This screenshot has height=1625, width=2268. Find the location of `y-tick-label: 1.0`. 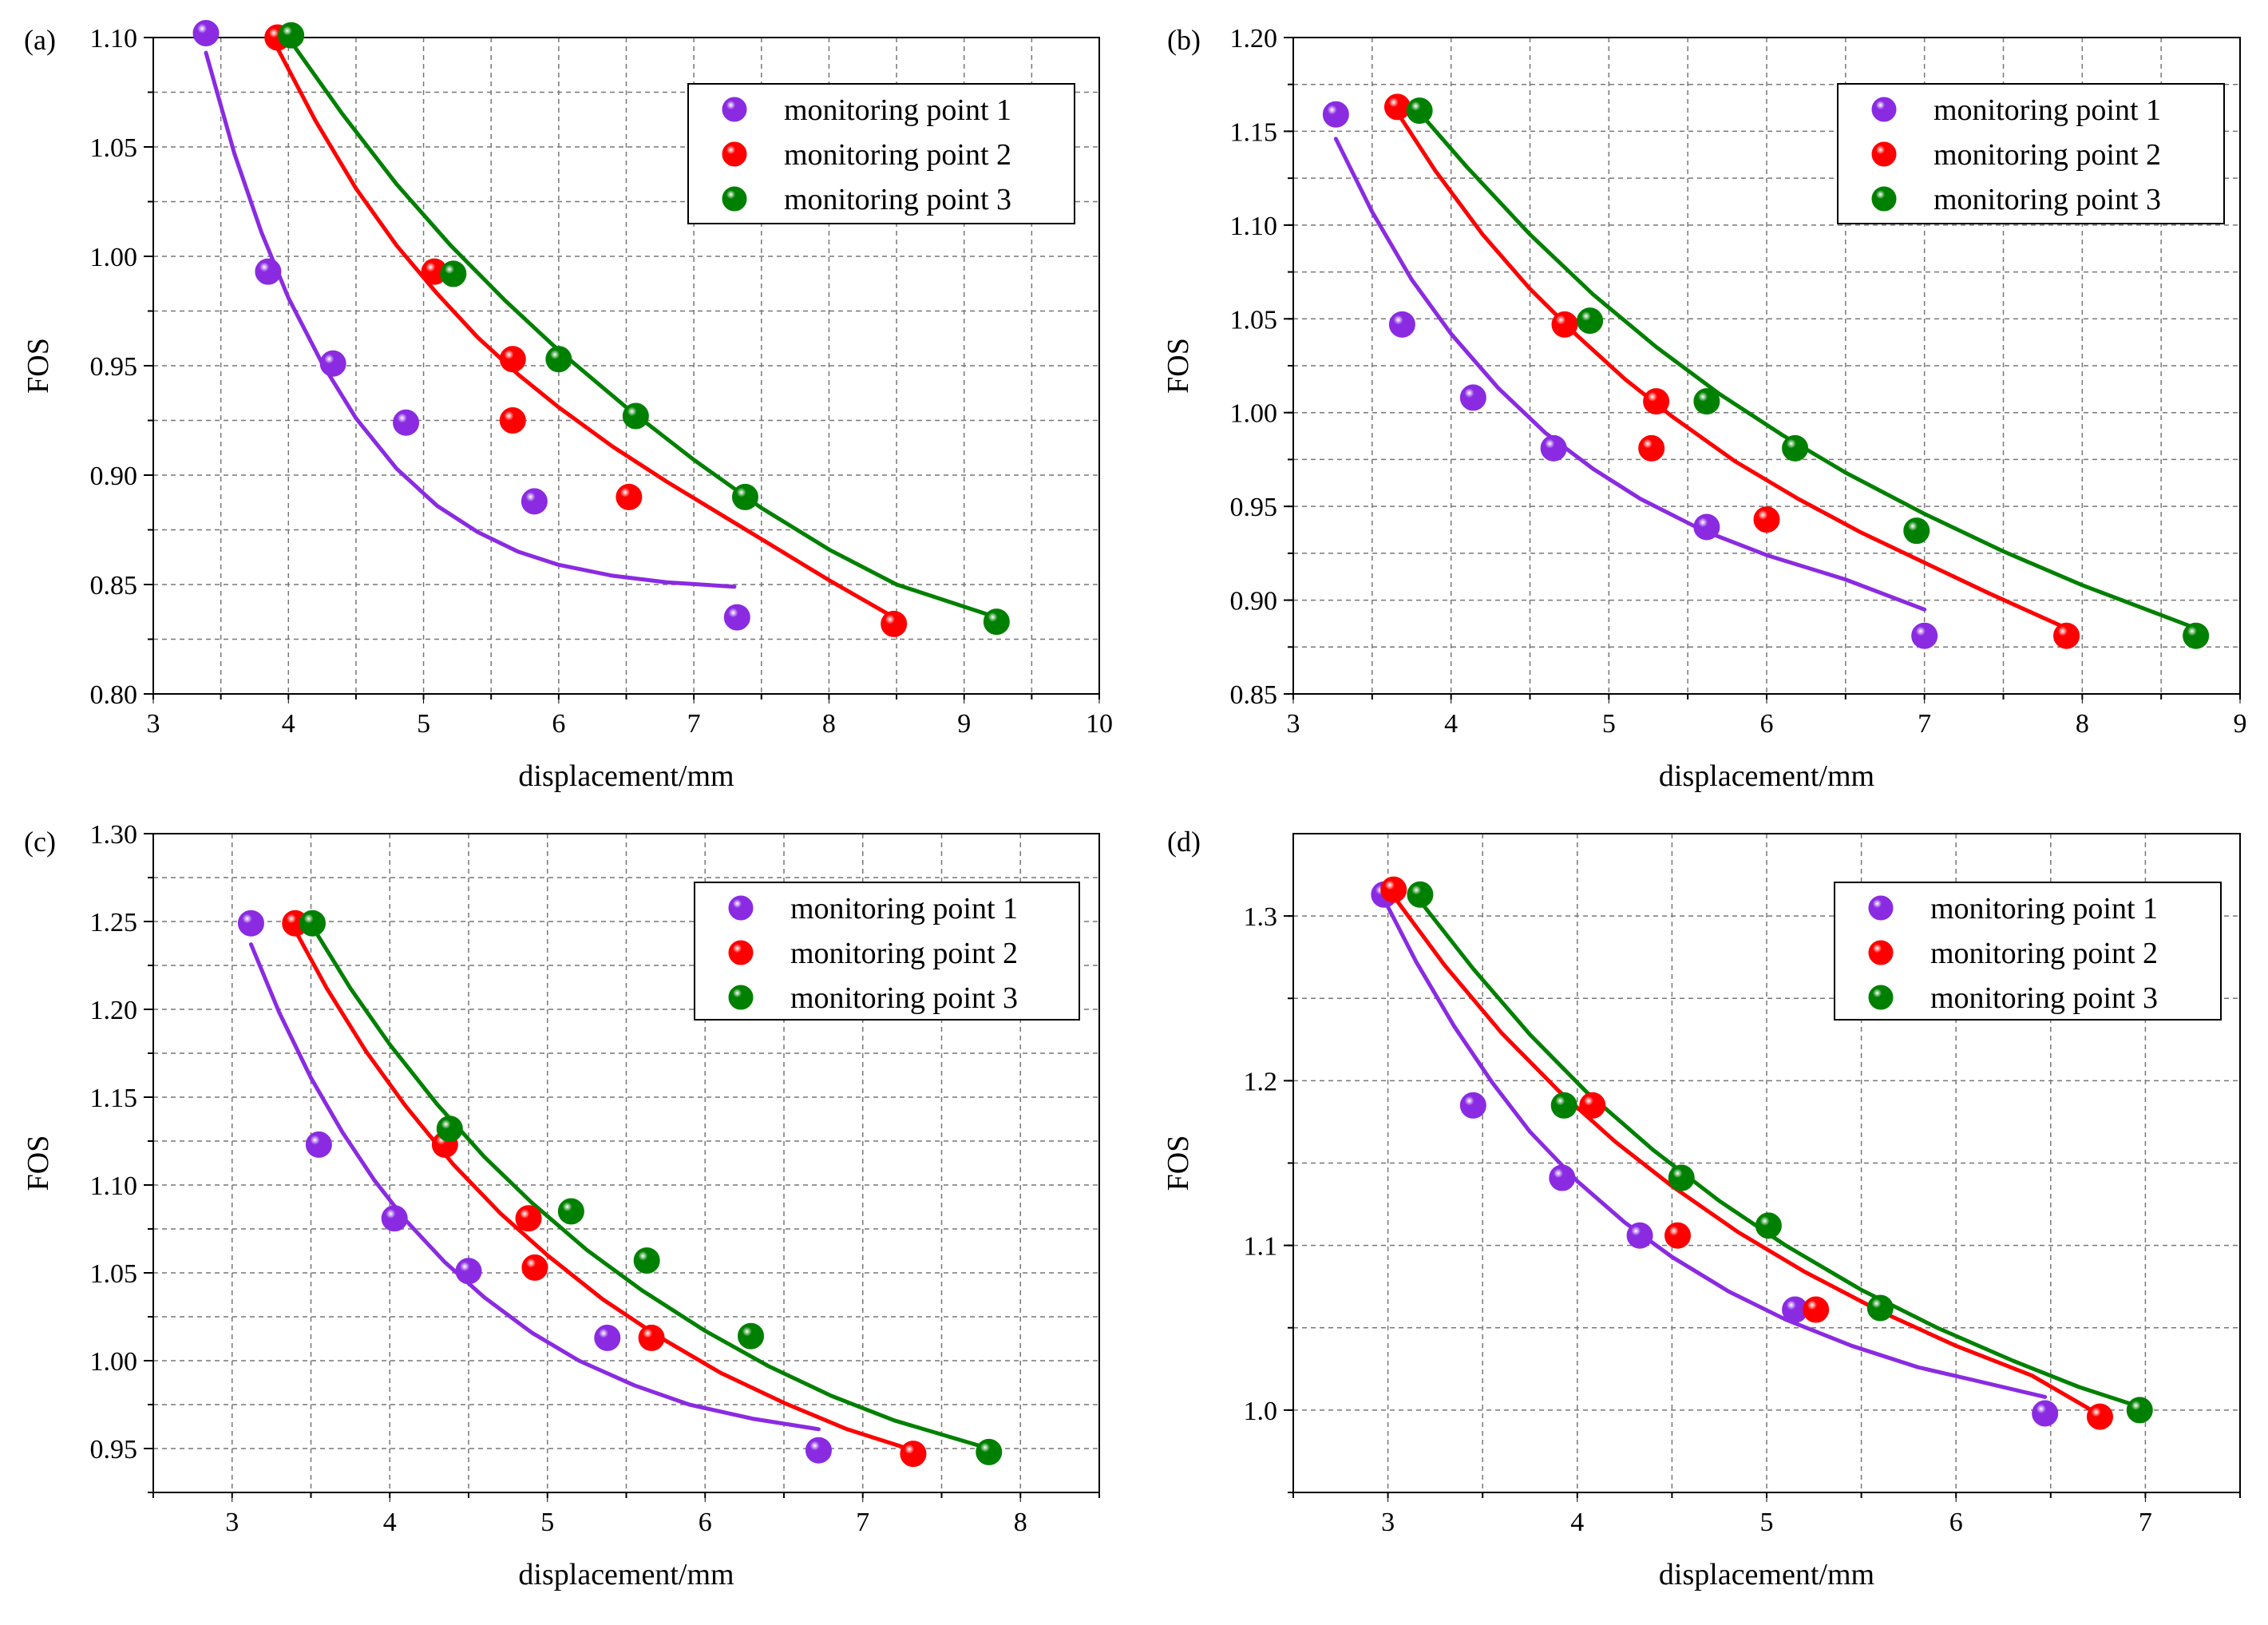

y-tick-label: 1.0 is located at coordinates (1261, 1411).